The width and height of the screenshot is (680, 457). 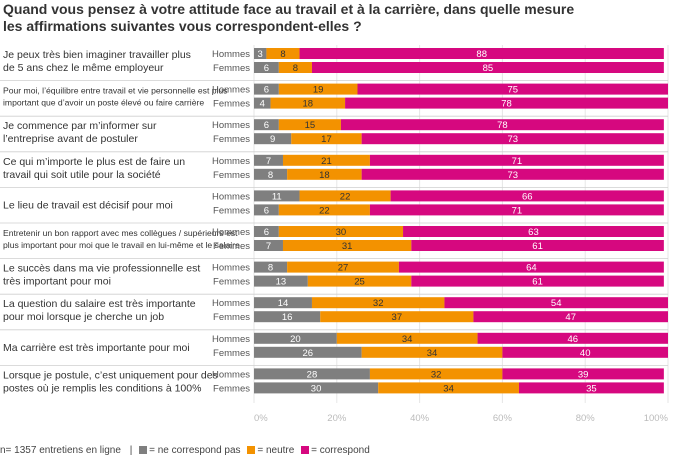 I want to click on bar-value-label: 35, so click(x=591, y=388).